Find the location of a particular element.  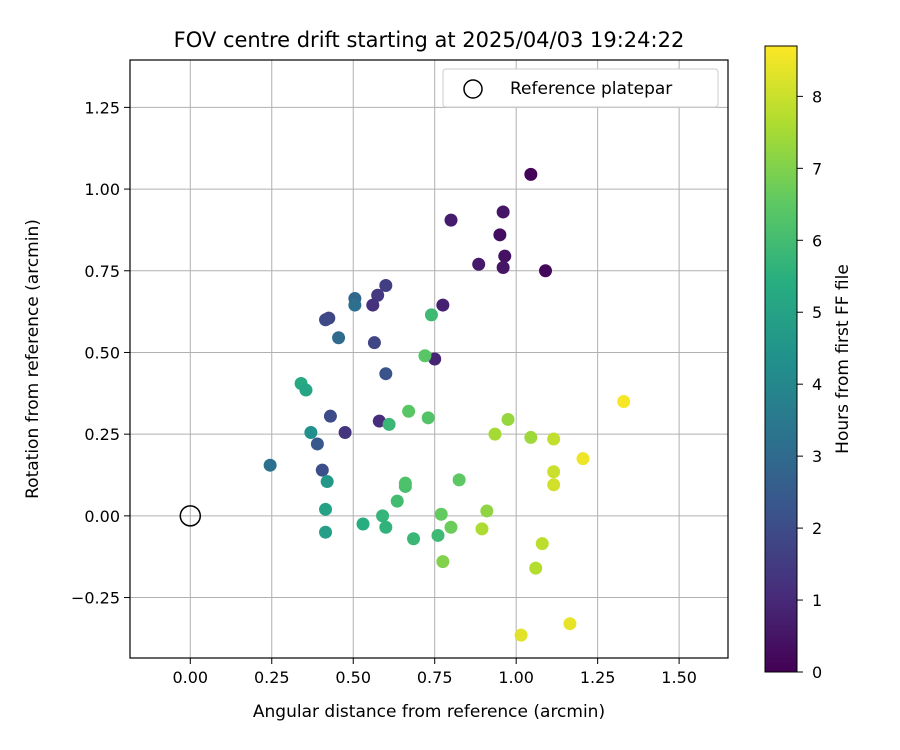

reference-platepar-marker is located at coordinates (190, 516).